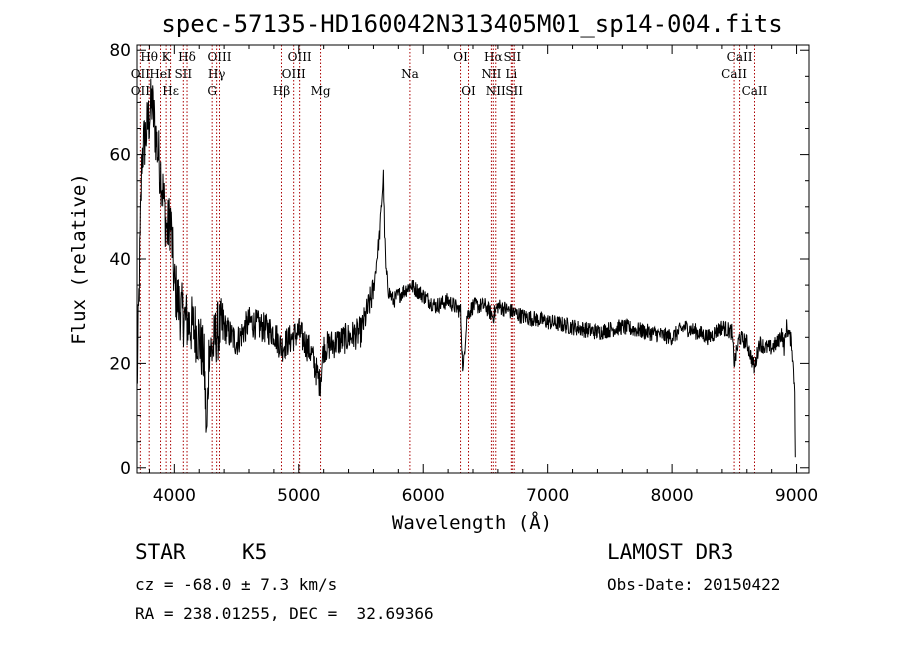 This screenshot has height=649, width=900. Describe the element at coordinates (120, 260) in the screenshot. I see `y-tick-label: 40` at that location.